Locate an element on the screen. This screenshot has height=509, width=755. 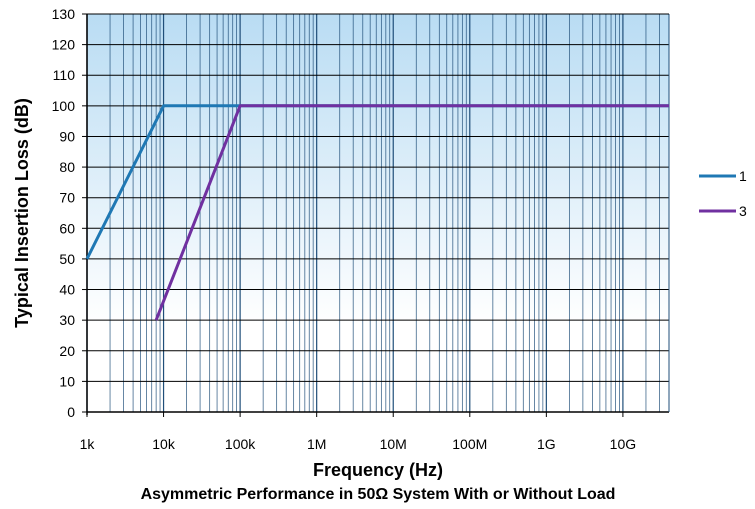
x-axis-title: Frequency (Hz) is located at coordinates (378, 470).